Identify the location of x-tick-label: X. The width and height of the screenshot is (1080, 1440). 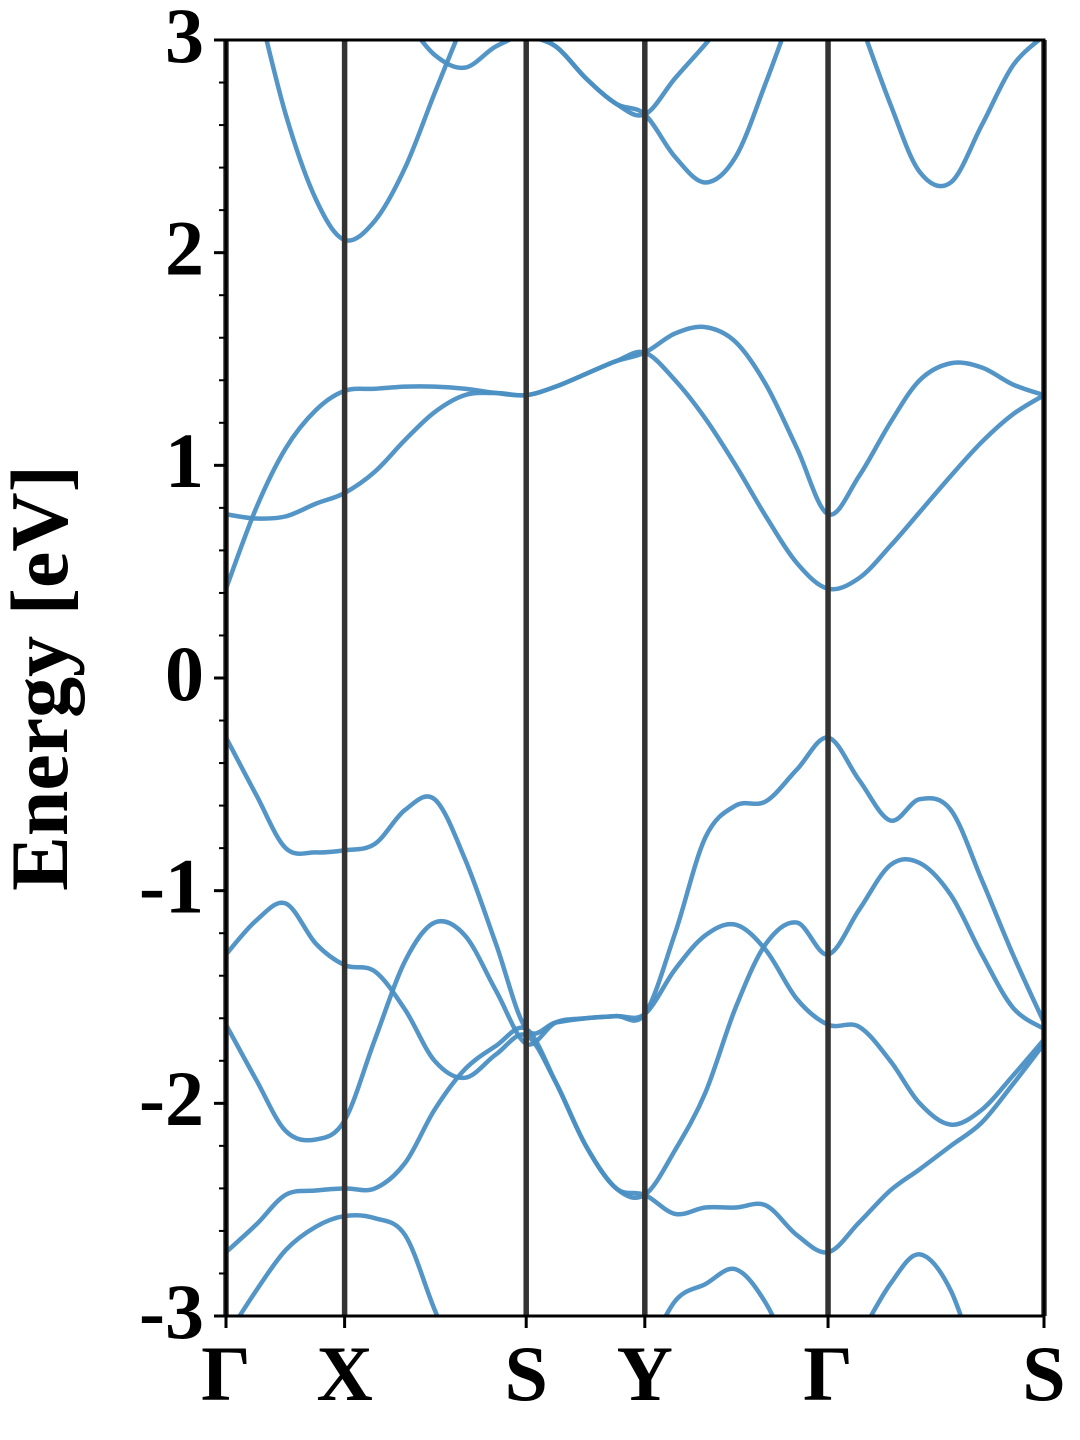
(344, 1373).